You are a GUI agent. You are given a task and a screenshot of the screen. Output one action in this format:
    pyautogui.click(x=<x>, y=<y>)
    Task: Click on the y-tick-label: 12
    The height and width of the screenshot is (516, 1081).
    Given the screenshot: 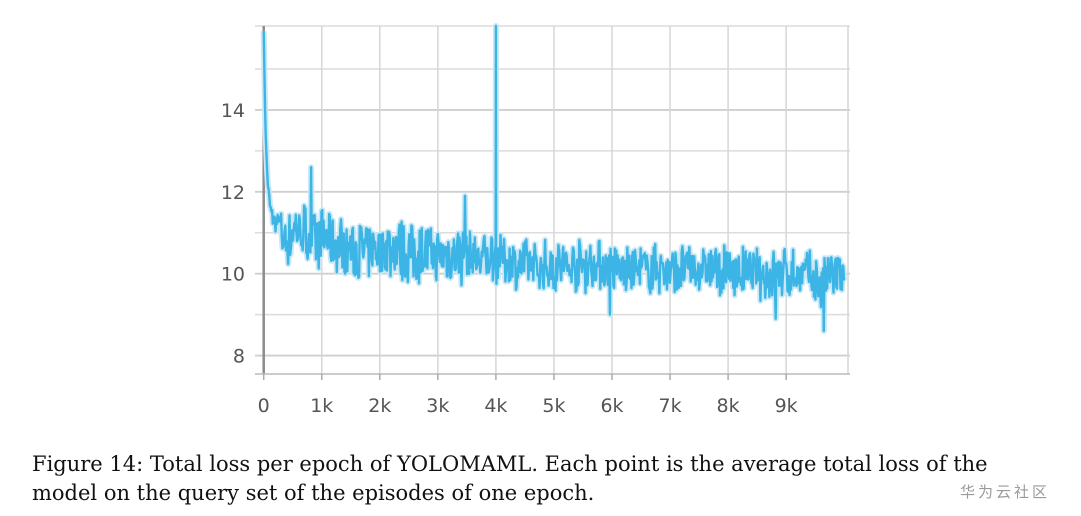 What is the action you would take?
    pyautogui.click(x=233, y=193)
    